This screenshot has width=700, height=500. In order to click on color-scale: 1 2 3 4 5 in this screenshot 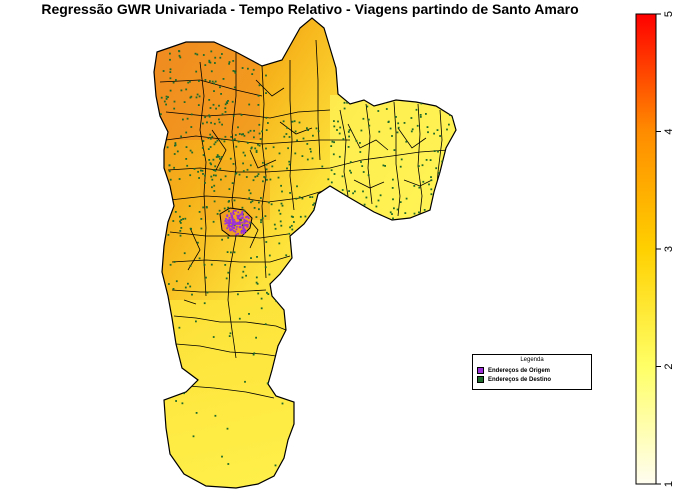, I will do `click(655, 249)`.